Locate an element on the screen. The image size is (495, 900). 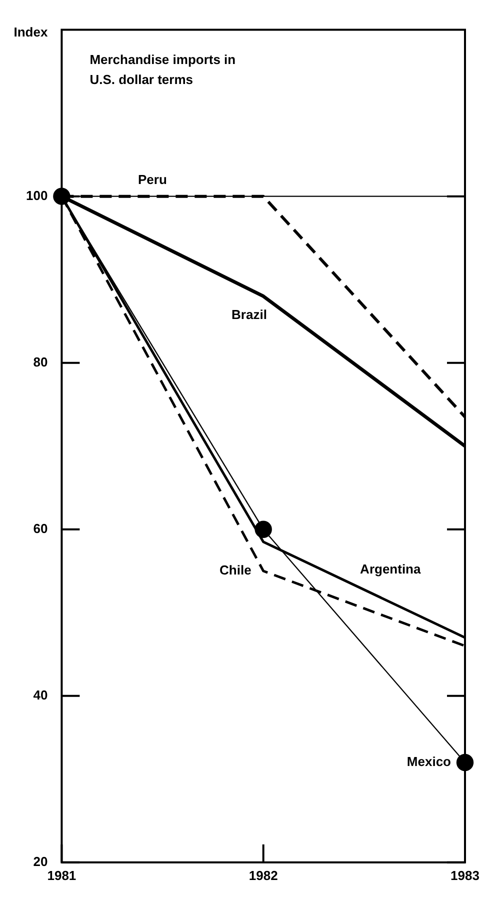
y-axis-title: Index is located at coordinates (31, 32).